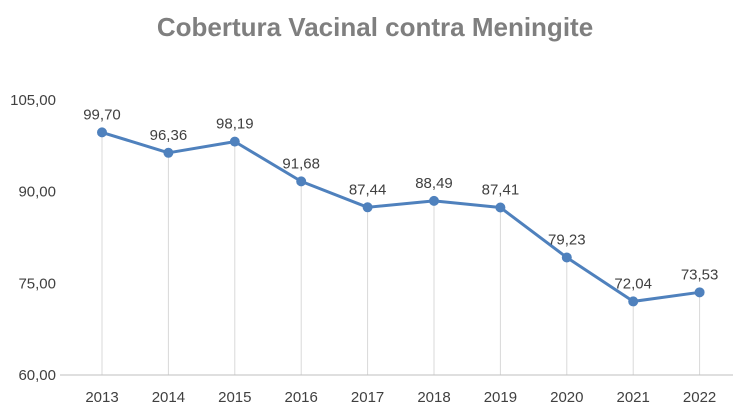  What do you see at coordinates (501, 189) in the screenshot?
I see `data-label: 87,41` at bounding box center [501, 189].